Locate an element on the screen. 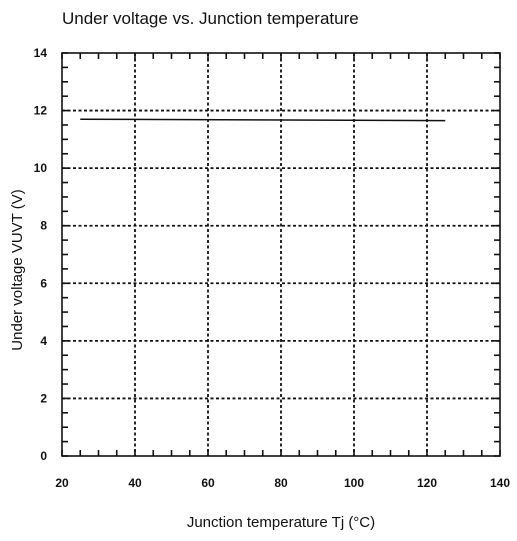  series is located at coordinates (263, 120).